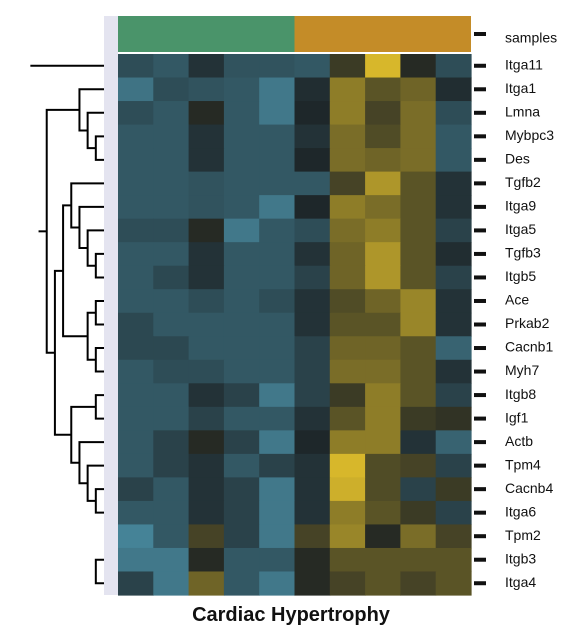  Describe the element at coordinates (520, 511) in the screenshot. I see `row-label: Itga6` at that location.